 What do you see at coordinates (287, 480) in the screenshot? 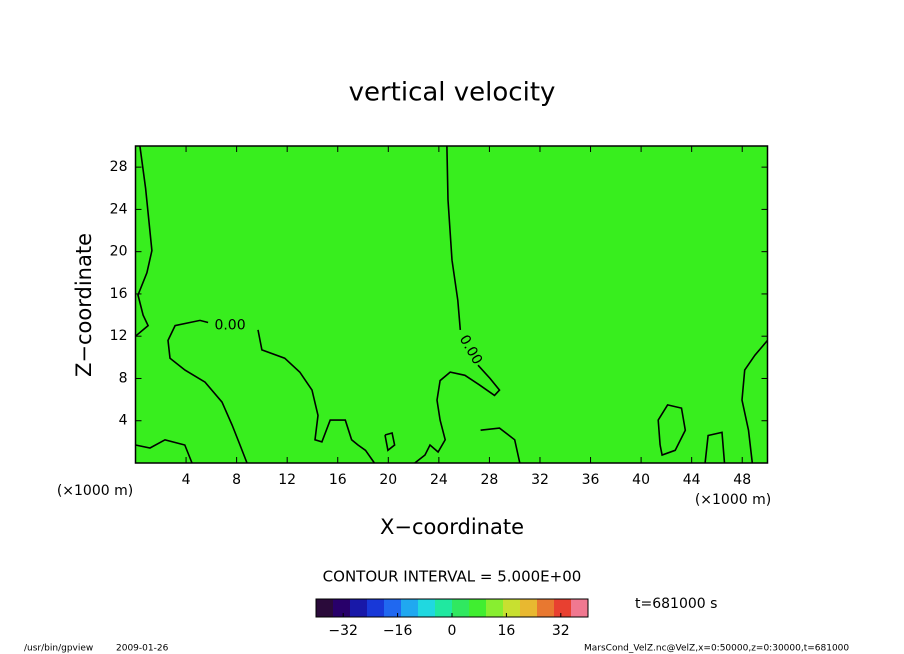
I see `x-tick-label: 12` at bounding box center [287, 480].